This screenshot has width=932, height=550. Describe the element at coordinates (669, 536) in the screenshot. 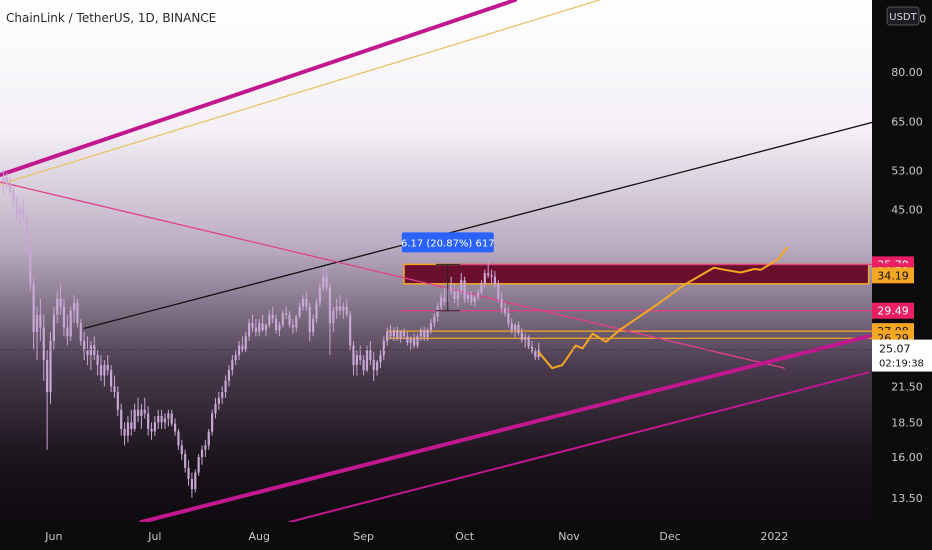

I see `time-tick-label: Dec` at that location.